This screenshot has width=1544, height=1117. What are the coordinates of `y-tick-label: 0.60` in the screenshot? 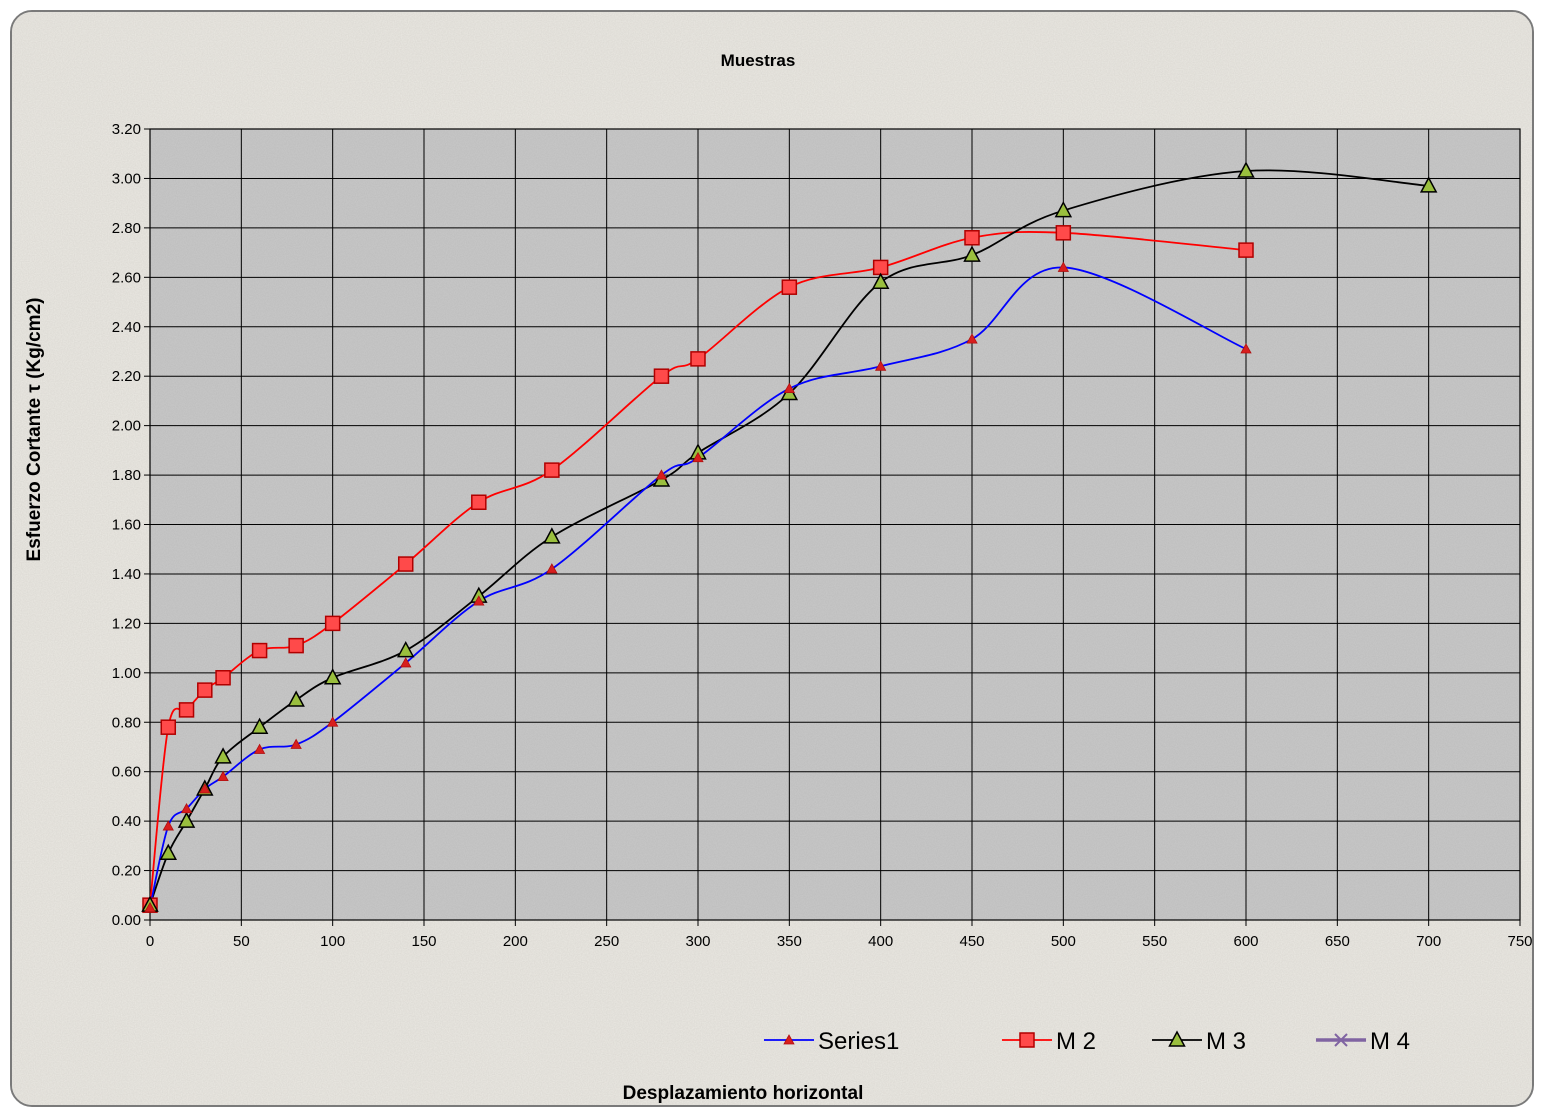 It's located at (126, 772).